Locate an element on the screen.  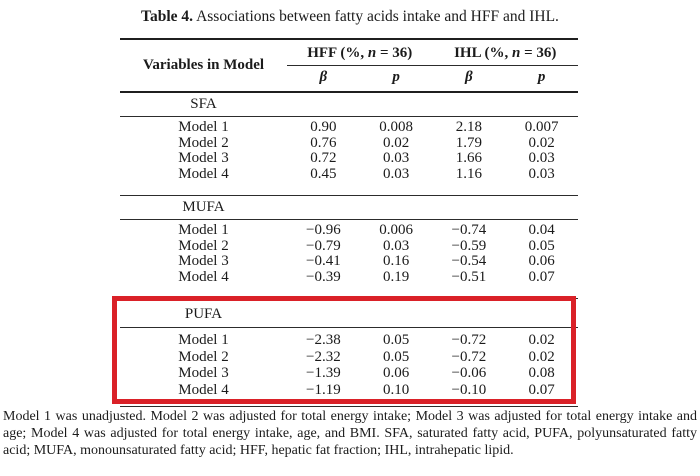
ihl-p-value: 0.06 is located at coordinates (541, 261).